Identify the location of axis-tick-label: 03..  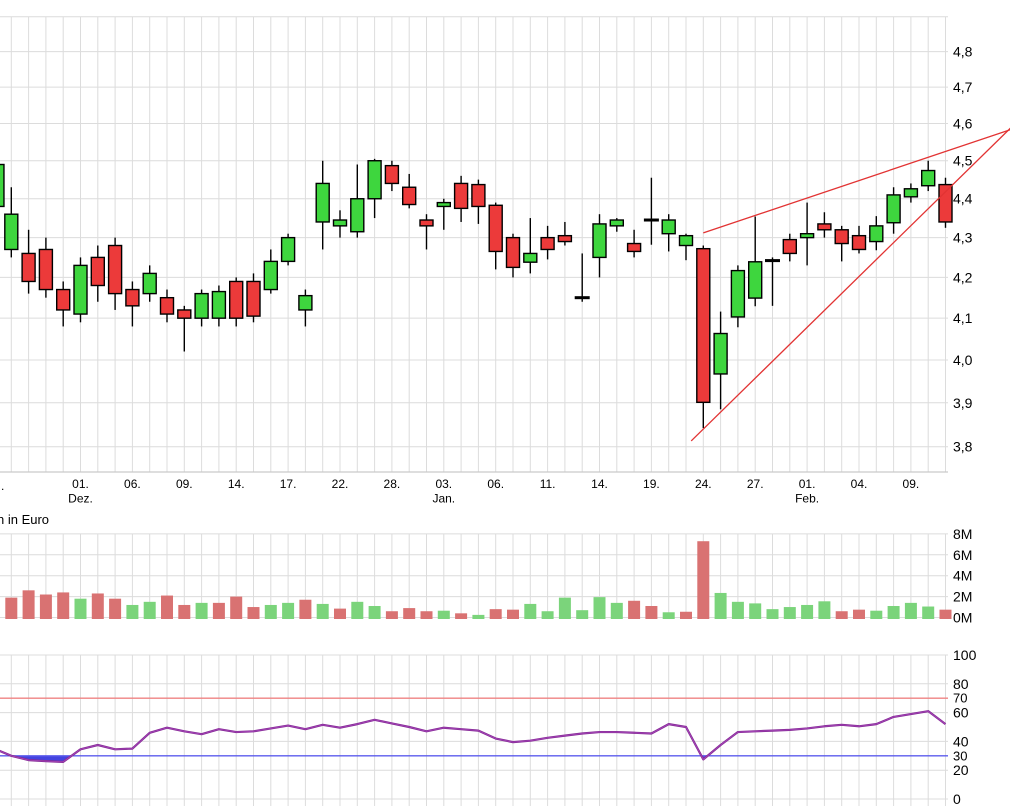
(443, 484).